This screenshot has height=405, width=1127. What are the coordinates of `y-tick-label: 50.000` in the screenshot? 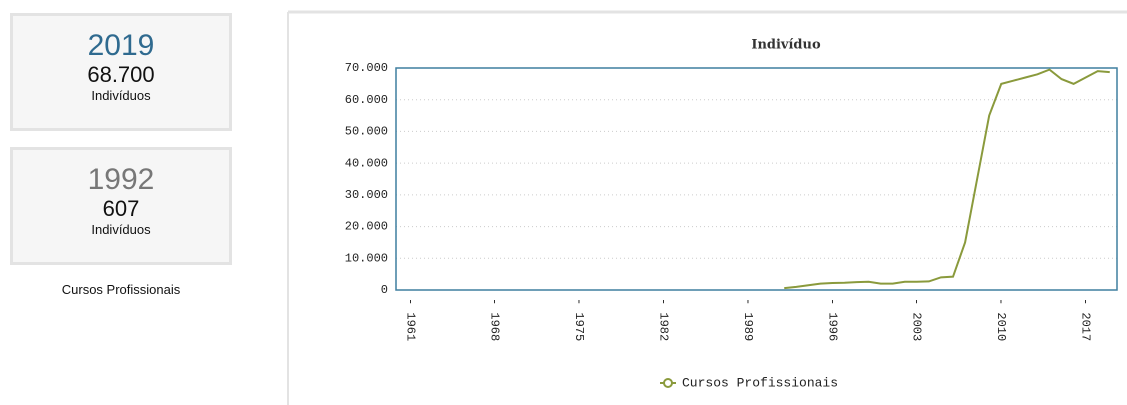 It's located at (366, 132).